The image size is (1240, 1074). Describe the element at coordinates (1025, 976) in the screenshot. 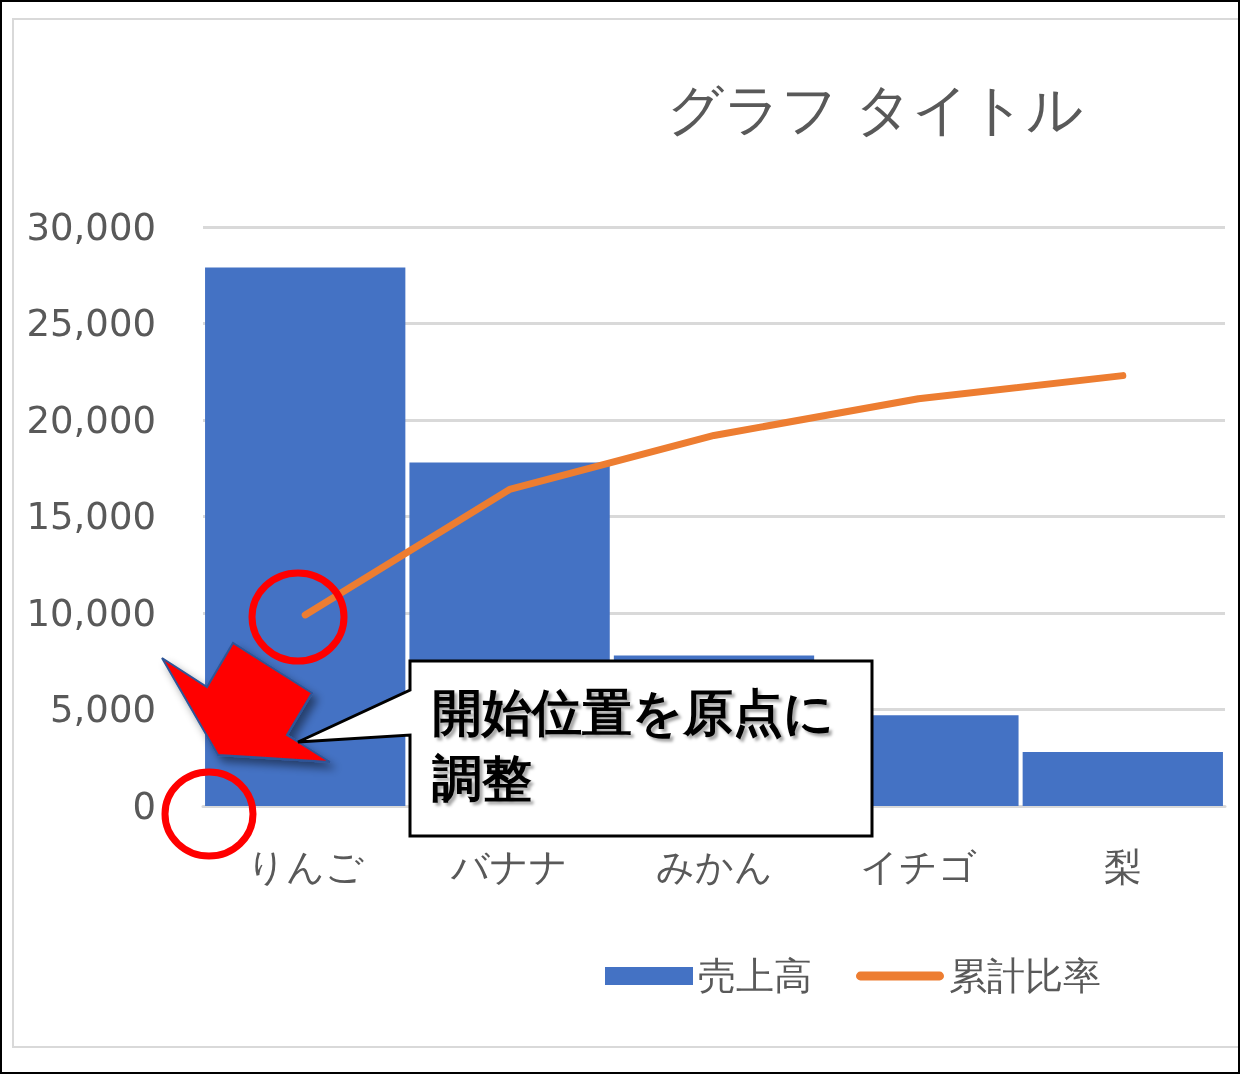

I see `legend-label: 累計比率` at that location.